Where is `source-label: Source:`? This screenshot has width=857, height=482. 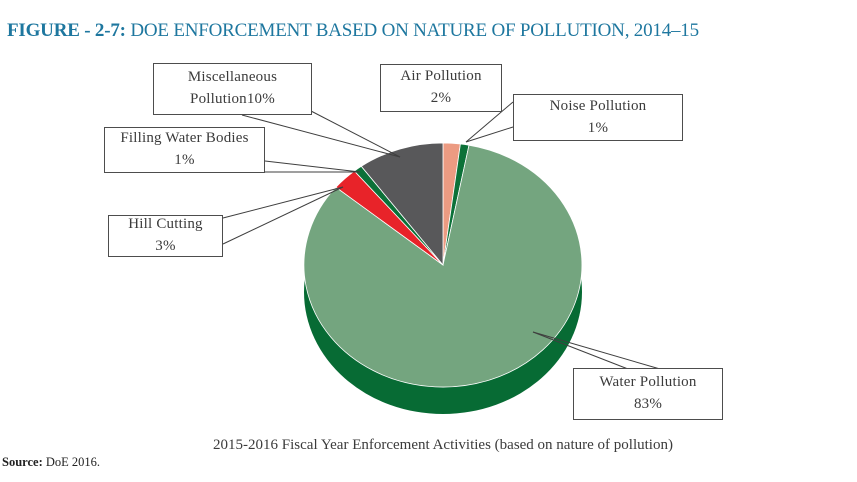 source-label: Source: is located at coordinates (22, 462).